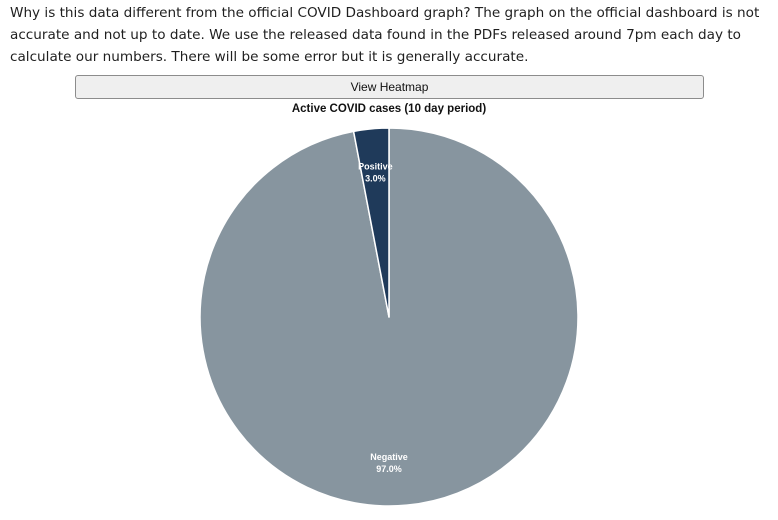  What do you see at coordinates (371, 222) in the screenshot?
I see `pie-slice-positive` at bounding box center [371, 222].